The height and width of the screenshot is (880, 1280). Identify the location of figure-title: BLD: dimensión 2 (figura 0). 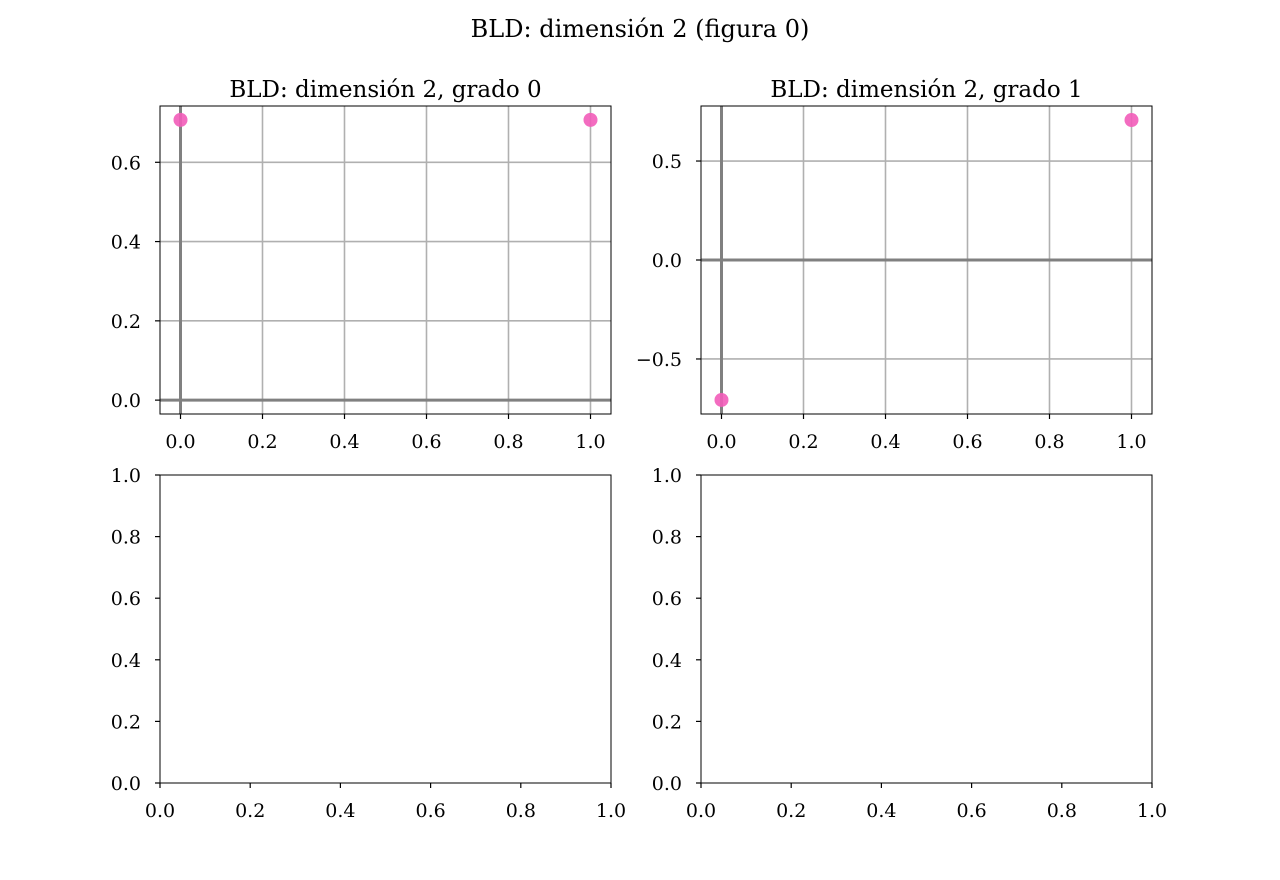
(640, 29).